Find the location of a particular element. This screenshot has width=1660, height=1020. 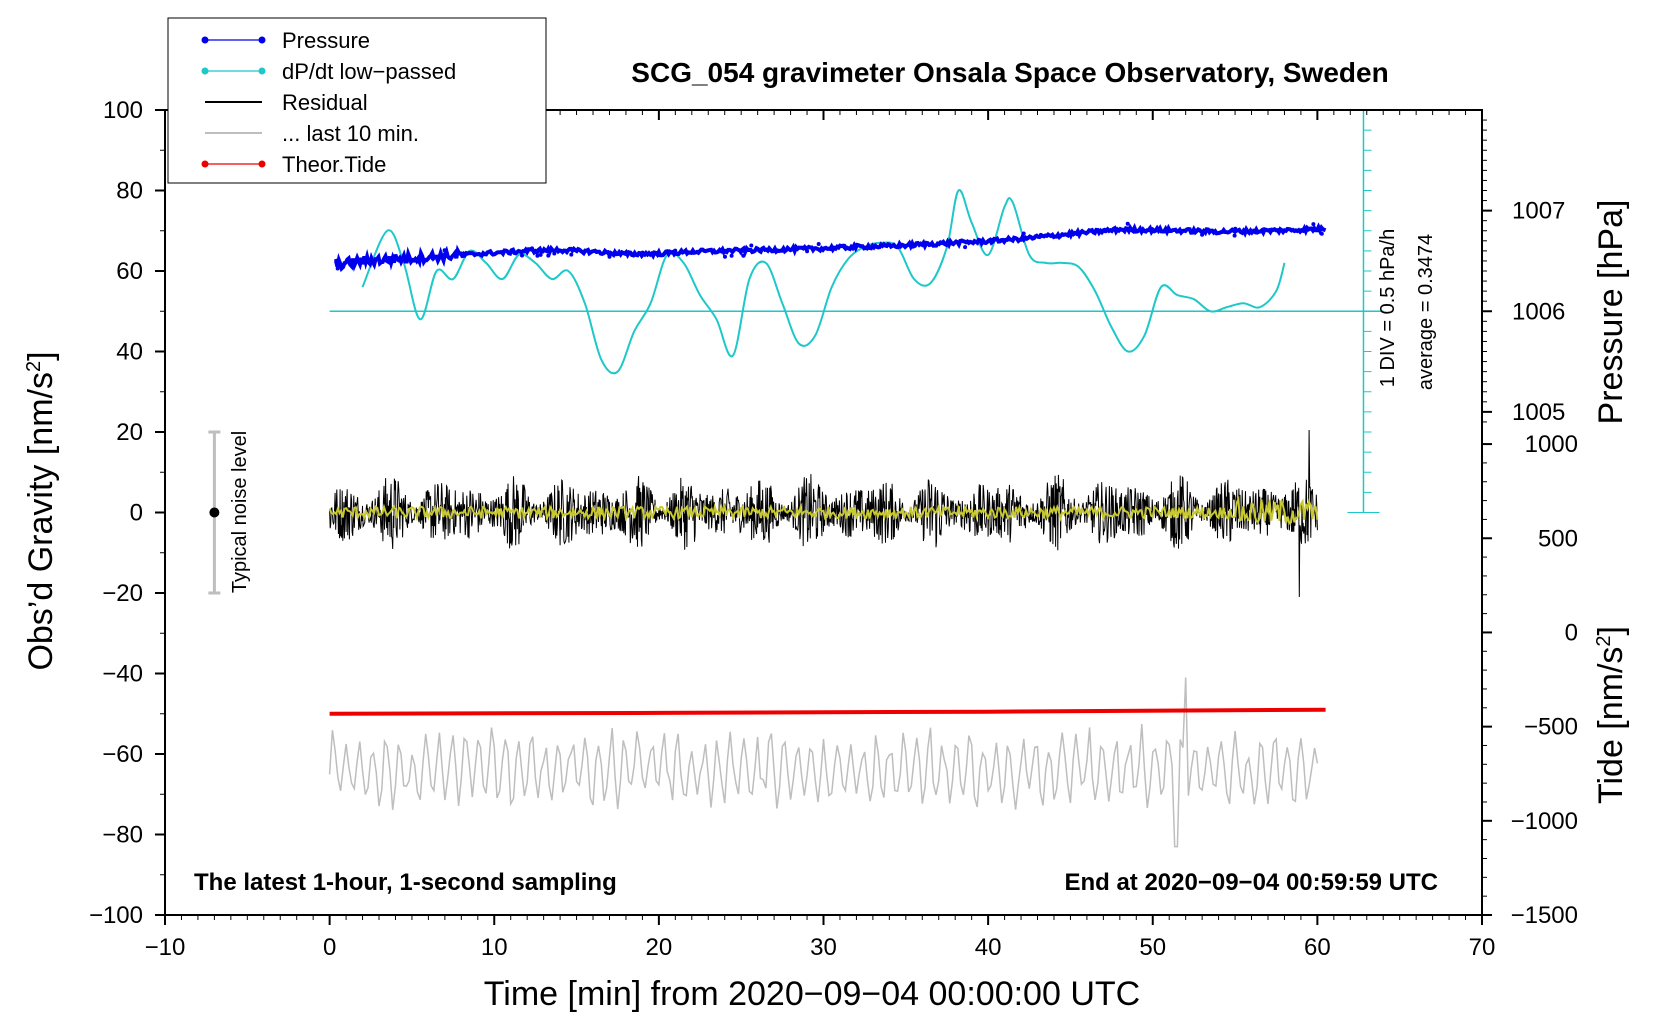

tide-tick-label: 1000 is located at coordinates (1551, 444).